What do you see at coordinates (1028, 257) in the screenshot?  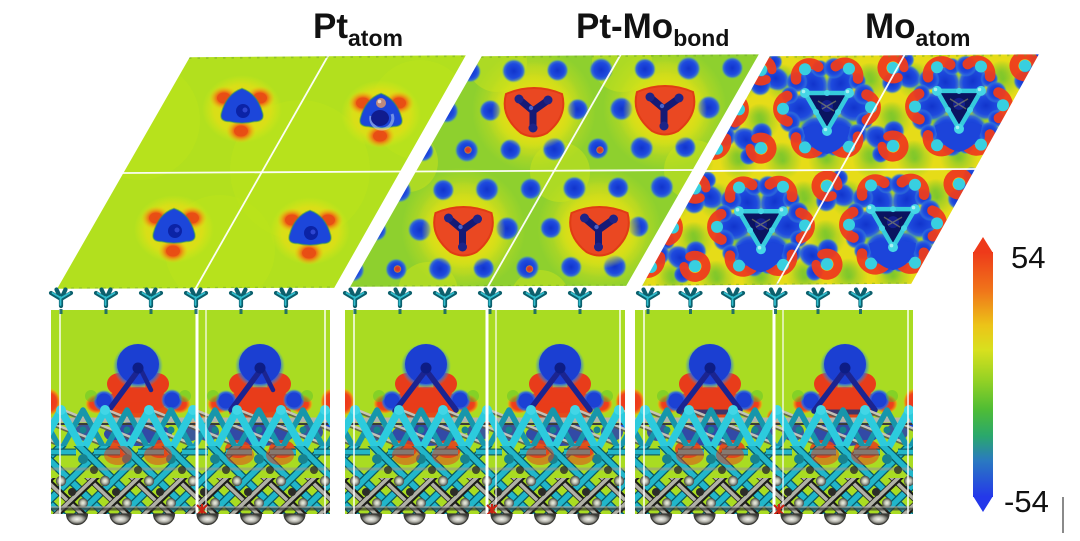 I see `svg-text: 54` at bounding box center [1028, 257].